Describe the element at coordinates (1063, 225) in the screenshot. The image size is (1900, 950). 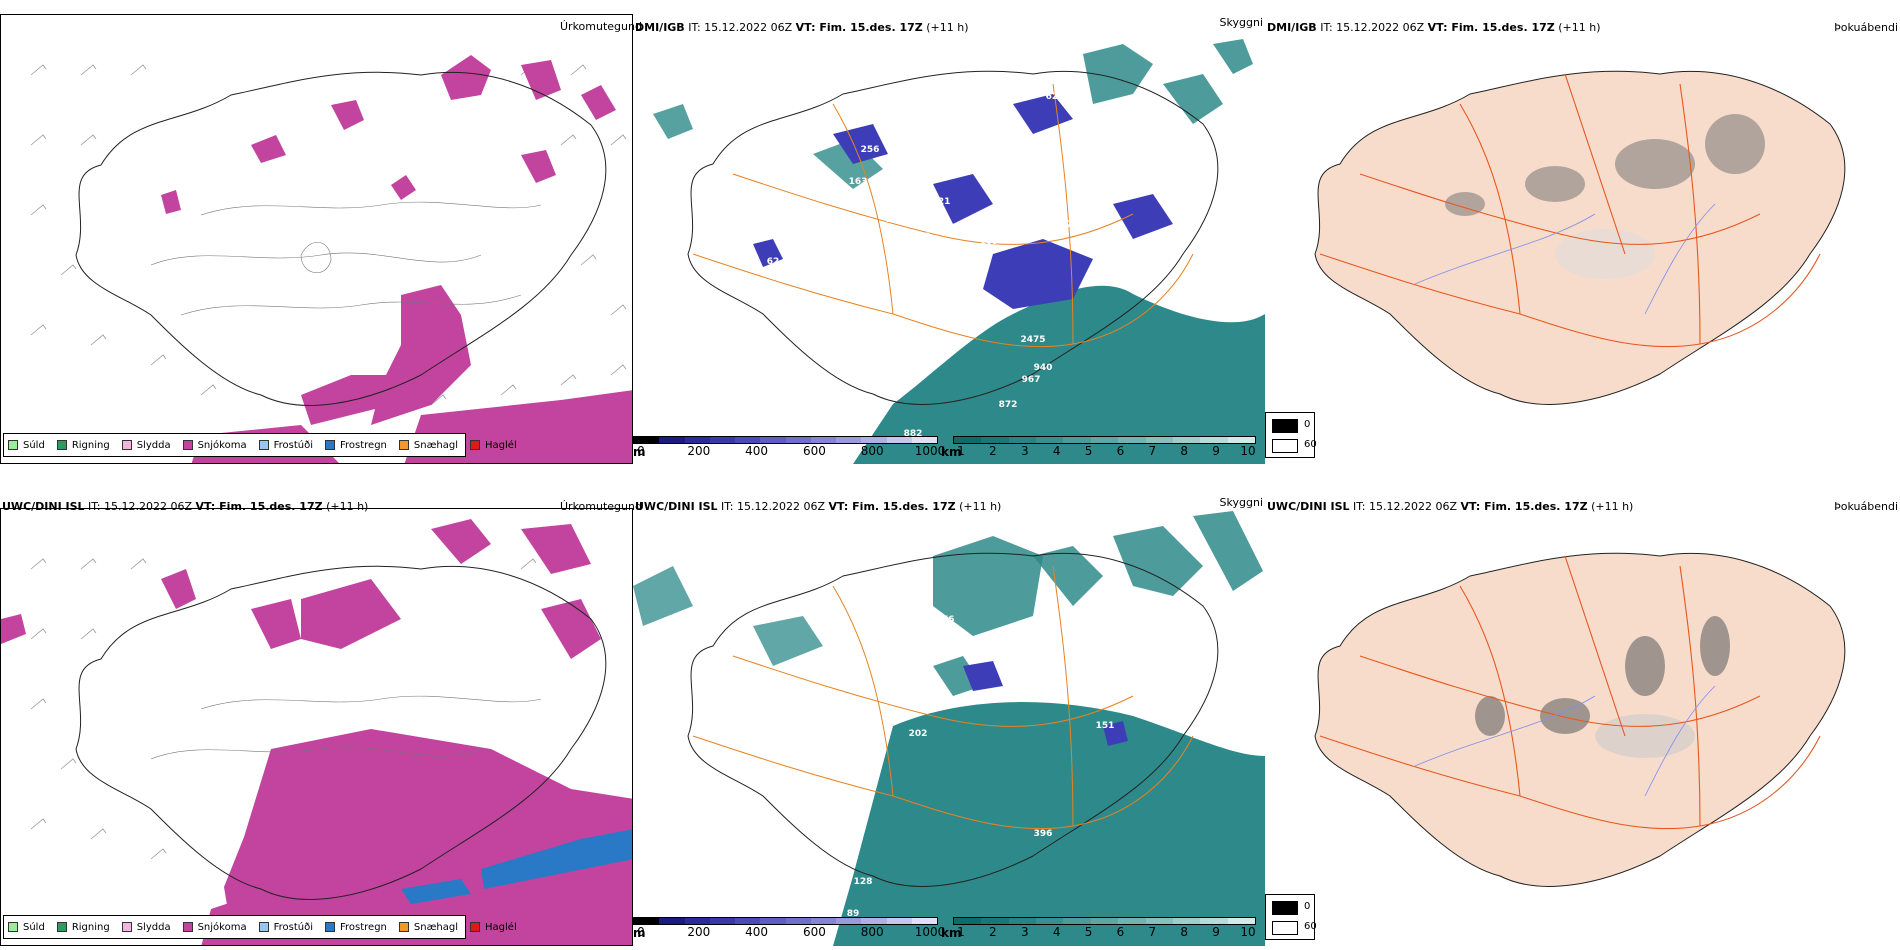
I see `visibility-value-label: 237` at that location.